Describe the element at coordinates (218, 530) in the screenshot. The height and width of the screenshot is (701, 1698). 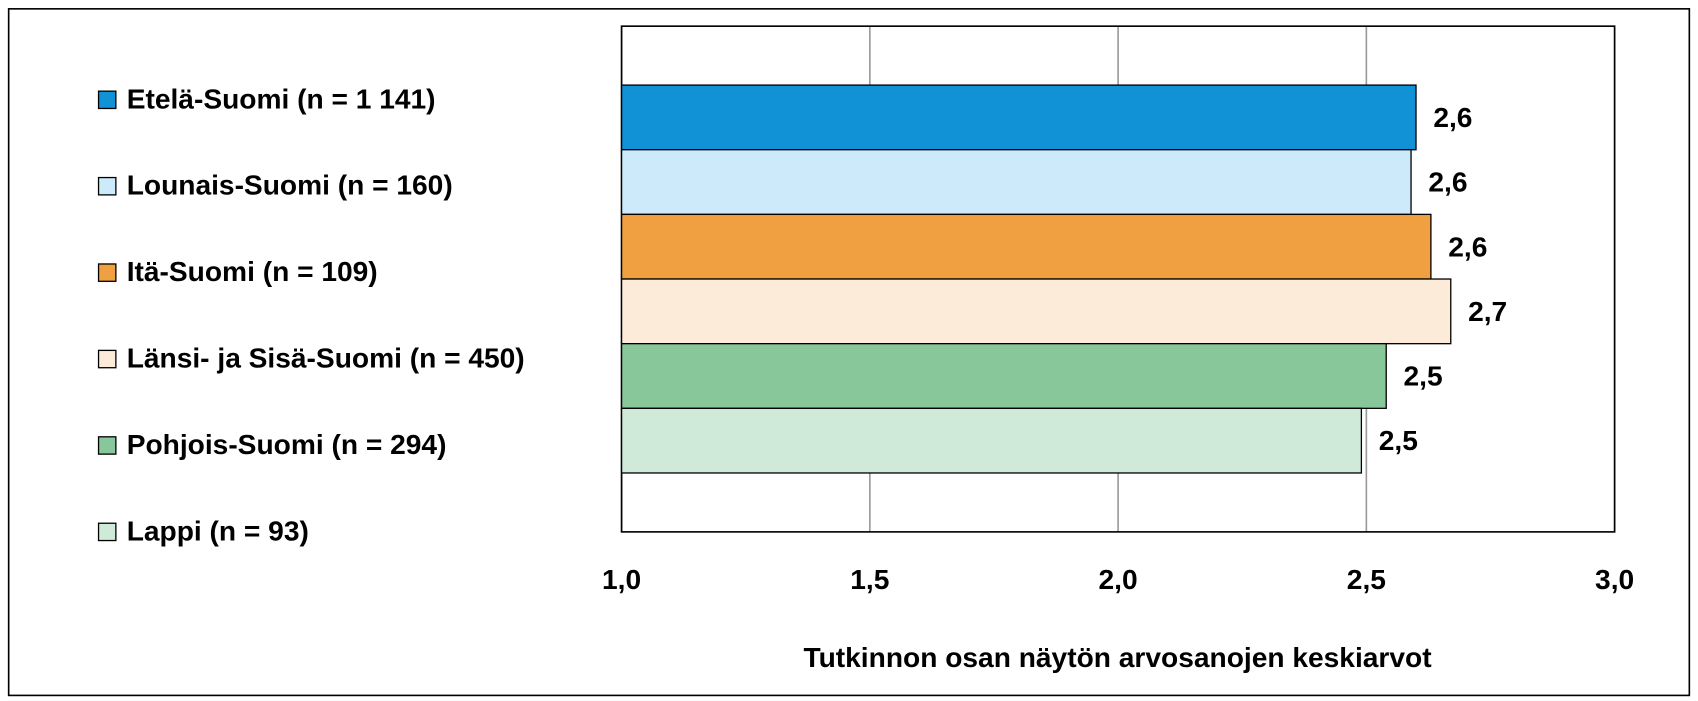
I see `legend-label: Lappi (n = 93)` at that location.